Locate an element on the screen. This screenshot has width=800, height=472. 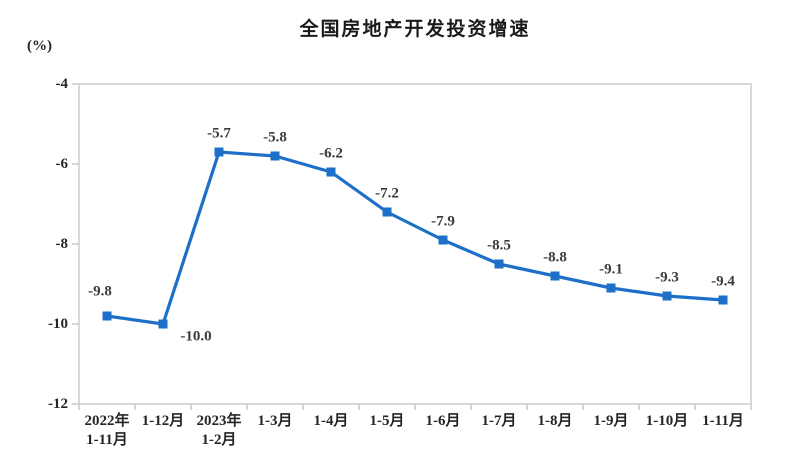
data-label: -9.8 is located at coordinates (100, 291).